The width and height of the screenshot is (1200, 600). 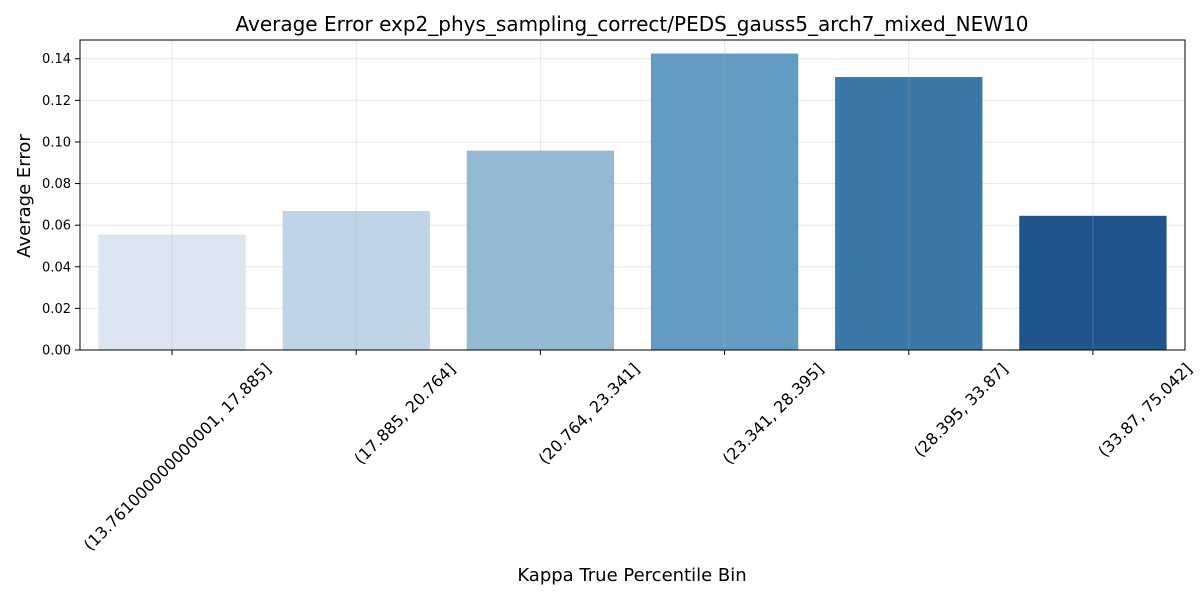 What do you see at coordinates (56, 142) in the screenshot?
I see `y-tick-label: 0.10` at bounding box center [56, 142].